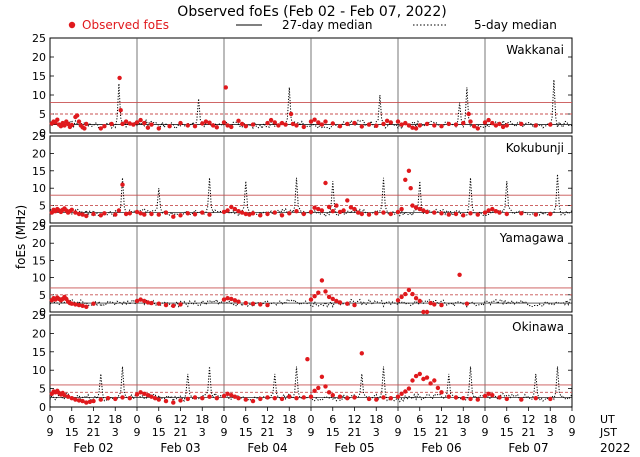 The image size is (640, 457). I want to click on ut-tick-label: 18, so click(550, 419).